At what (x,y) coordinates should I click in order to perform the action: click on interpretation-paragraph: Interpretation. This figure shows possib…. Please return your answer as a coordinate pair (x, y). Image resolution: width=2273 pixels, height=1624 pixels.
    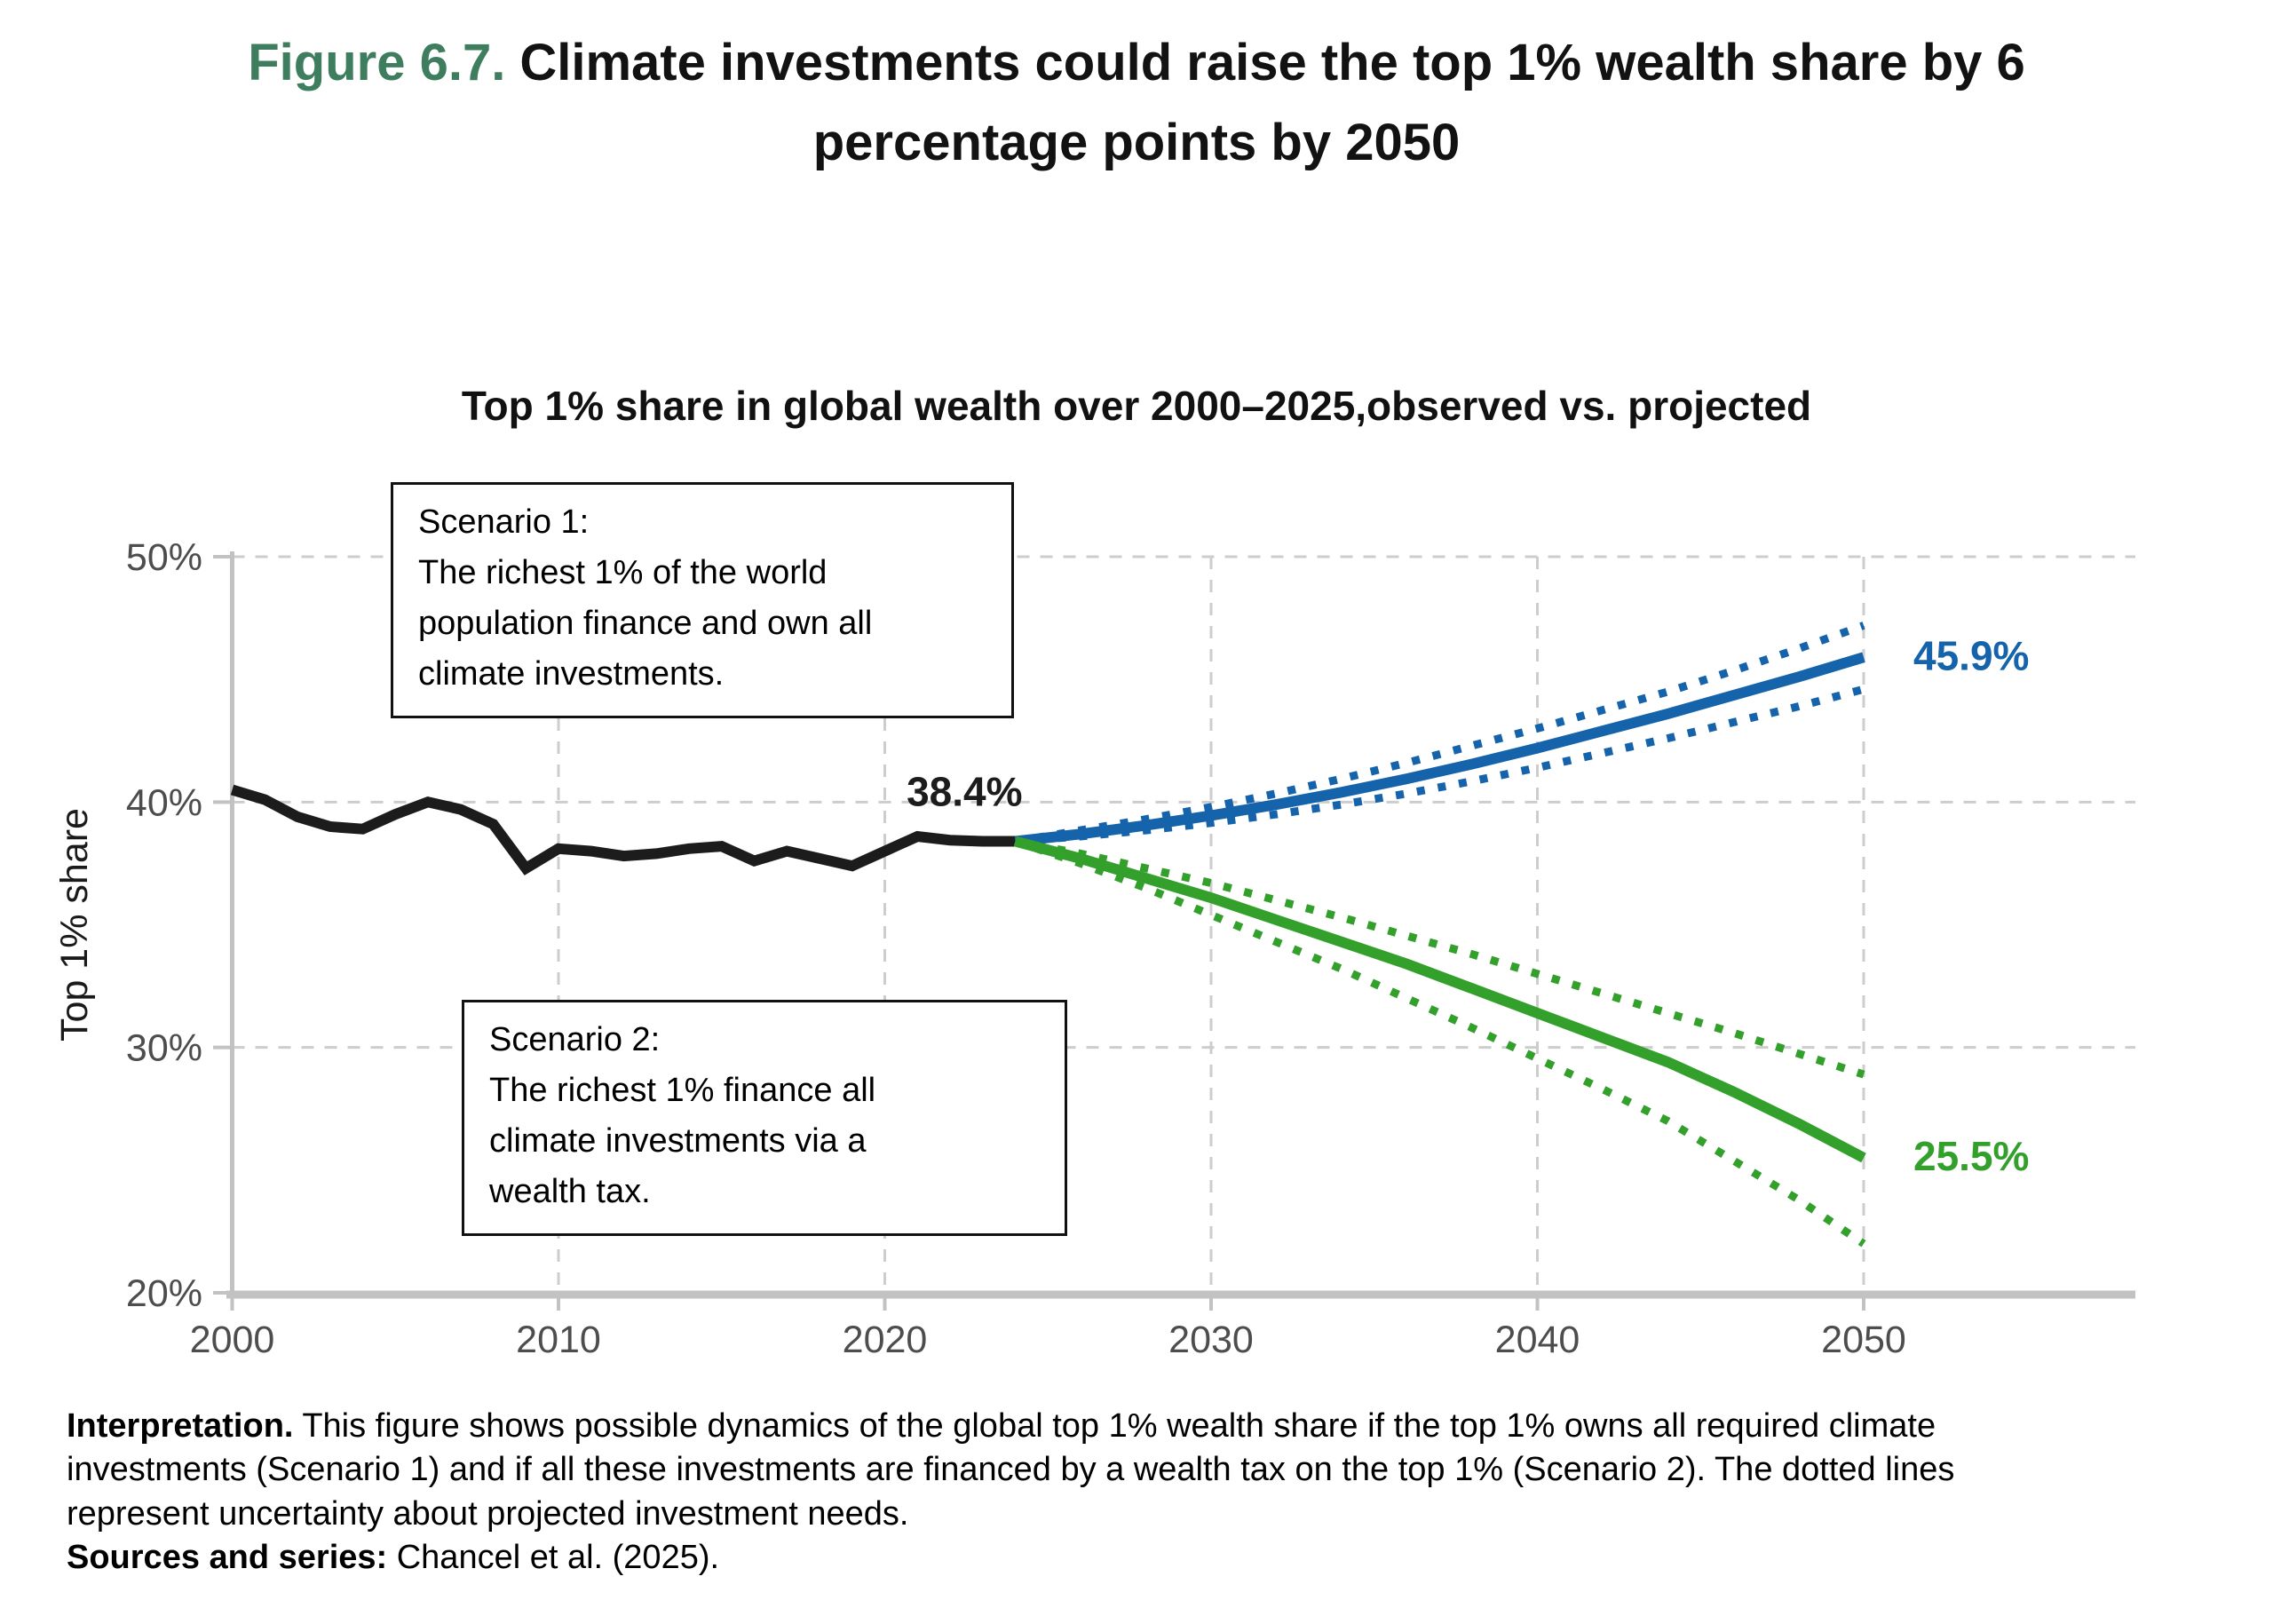
    Looking at the image, I should click on (1079, 1470).